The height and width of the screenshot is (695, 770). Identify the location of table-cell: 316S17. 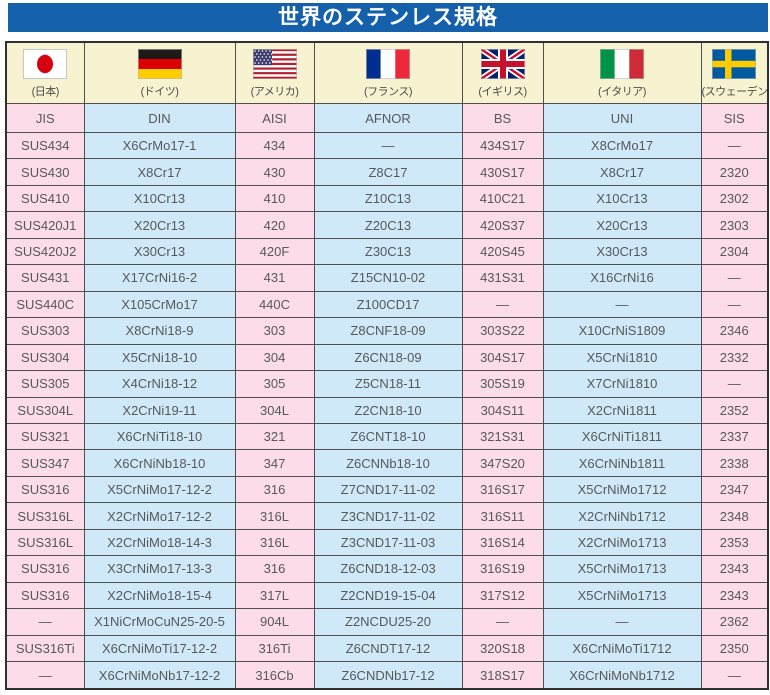
(502, 489).